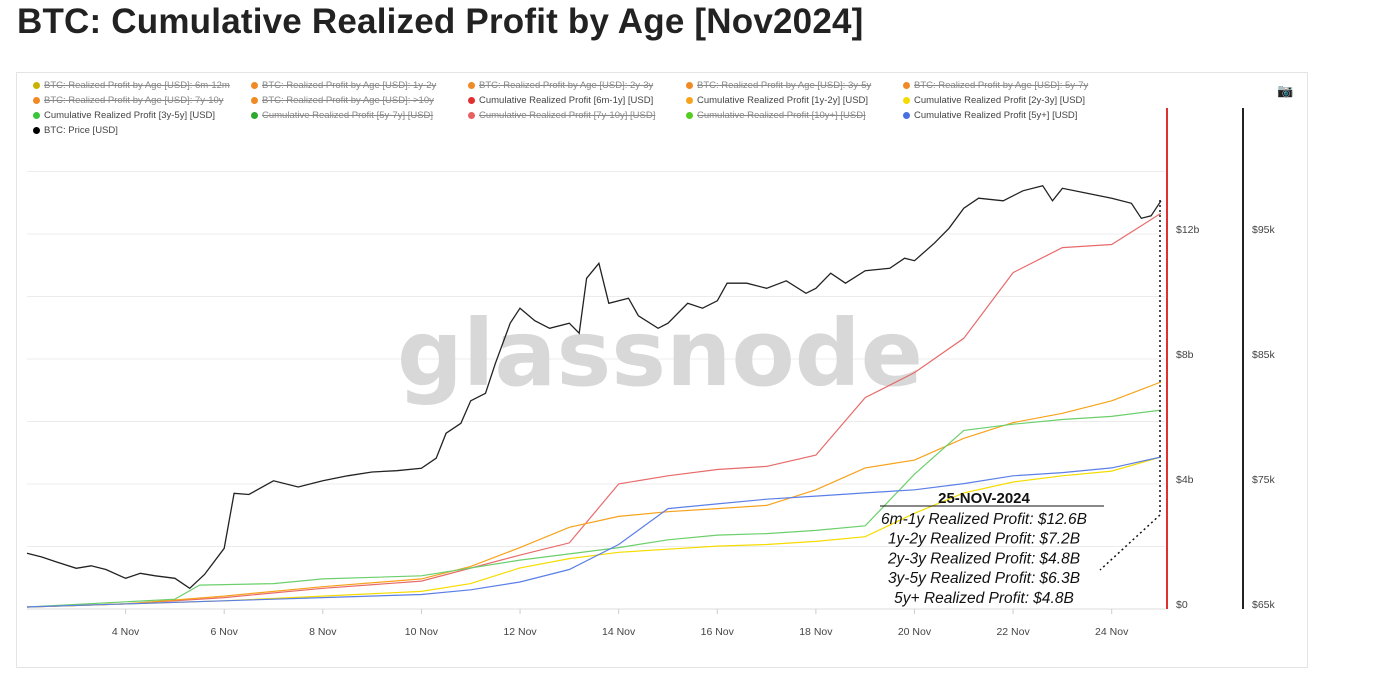  What do you see at coordinates (126, 632) in the screenshot?
I see `x-tick-label: 4 Nov` at bounding box center [126, 632].